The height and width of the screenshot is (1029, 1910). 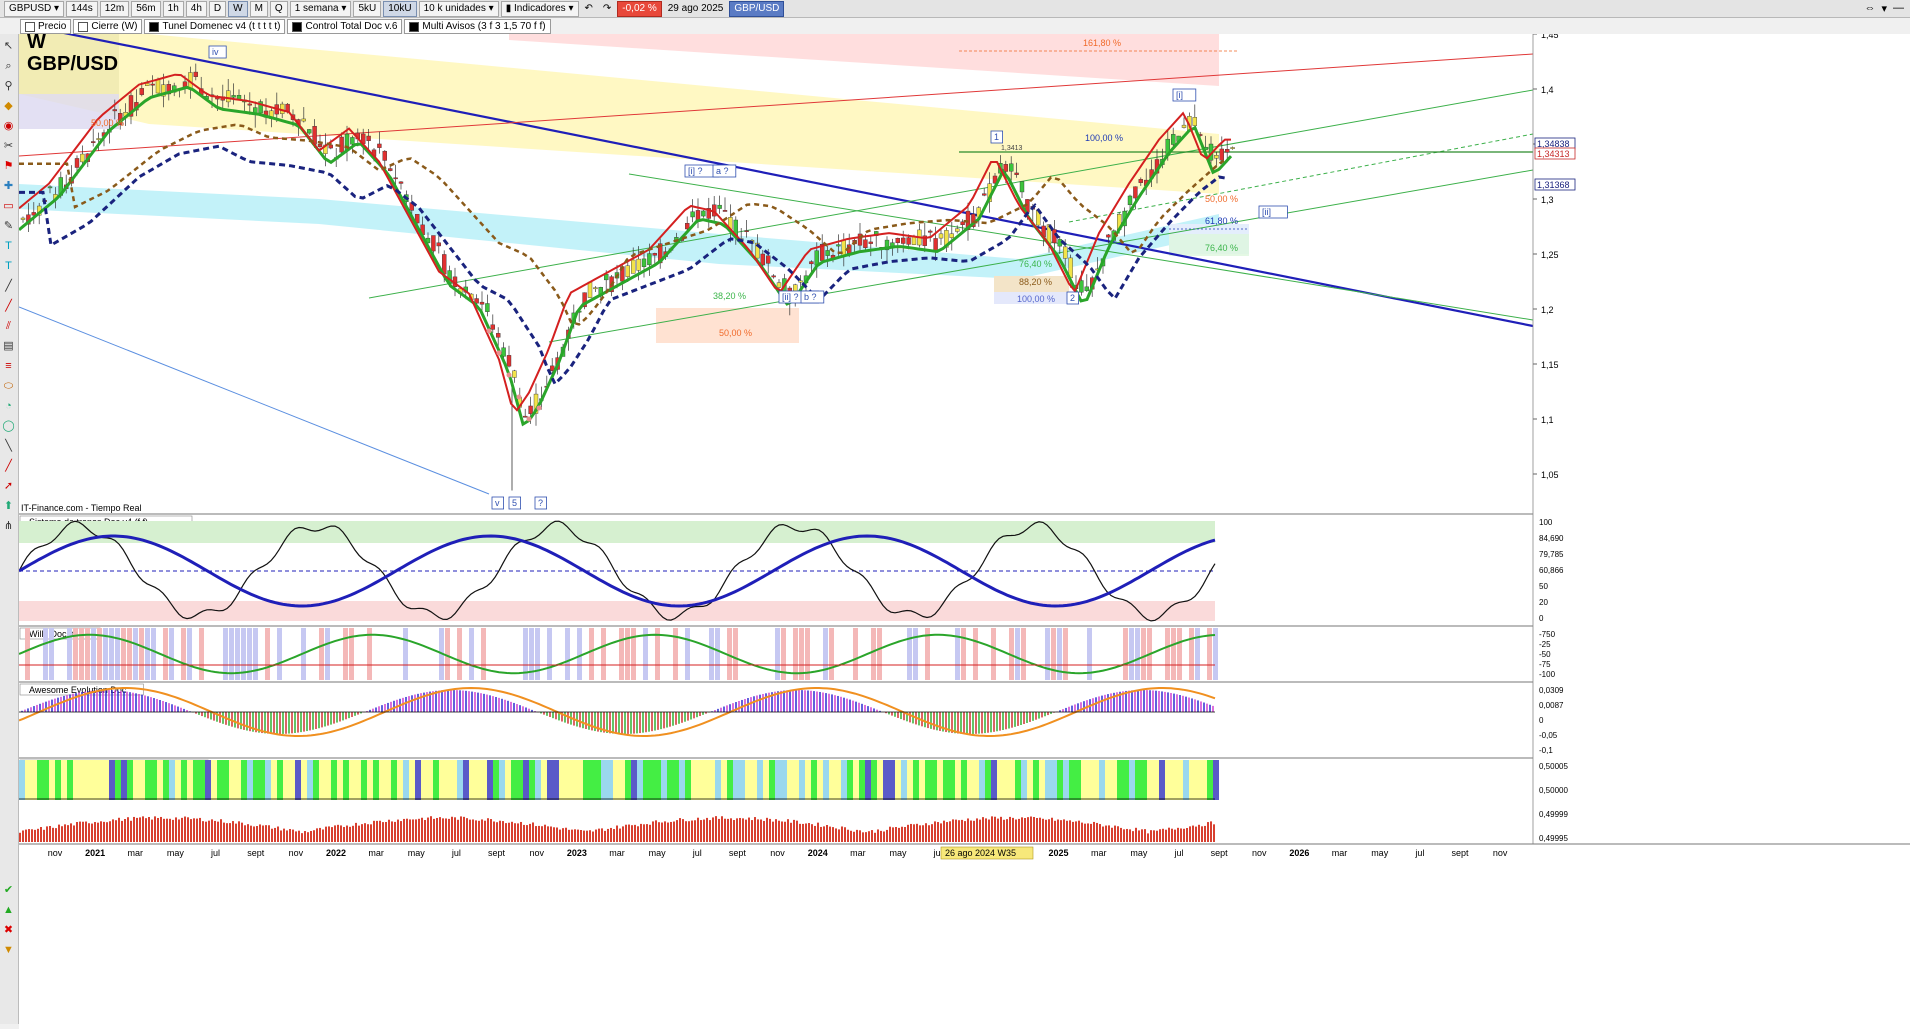 What do you see at coordinates (196, 8) in the screenshot?
I see `tf-4h: 4h` at bounding box center [196, 8].